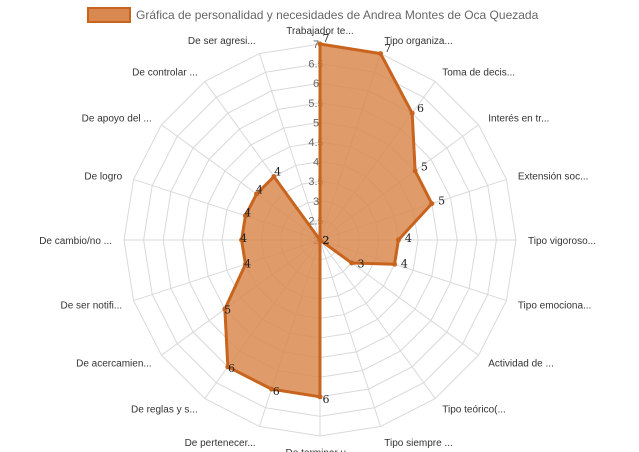  I want to click on legend-swatch, so click(109, 15).